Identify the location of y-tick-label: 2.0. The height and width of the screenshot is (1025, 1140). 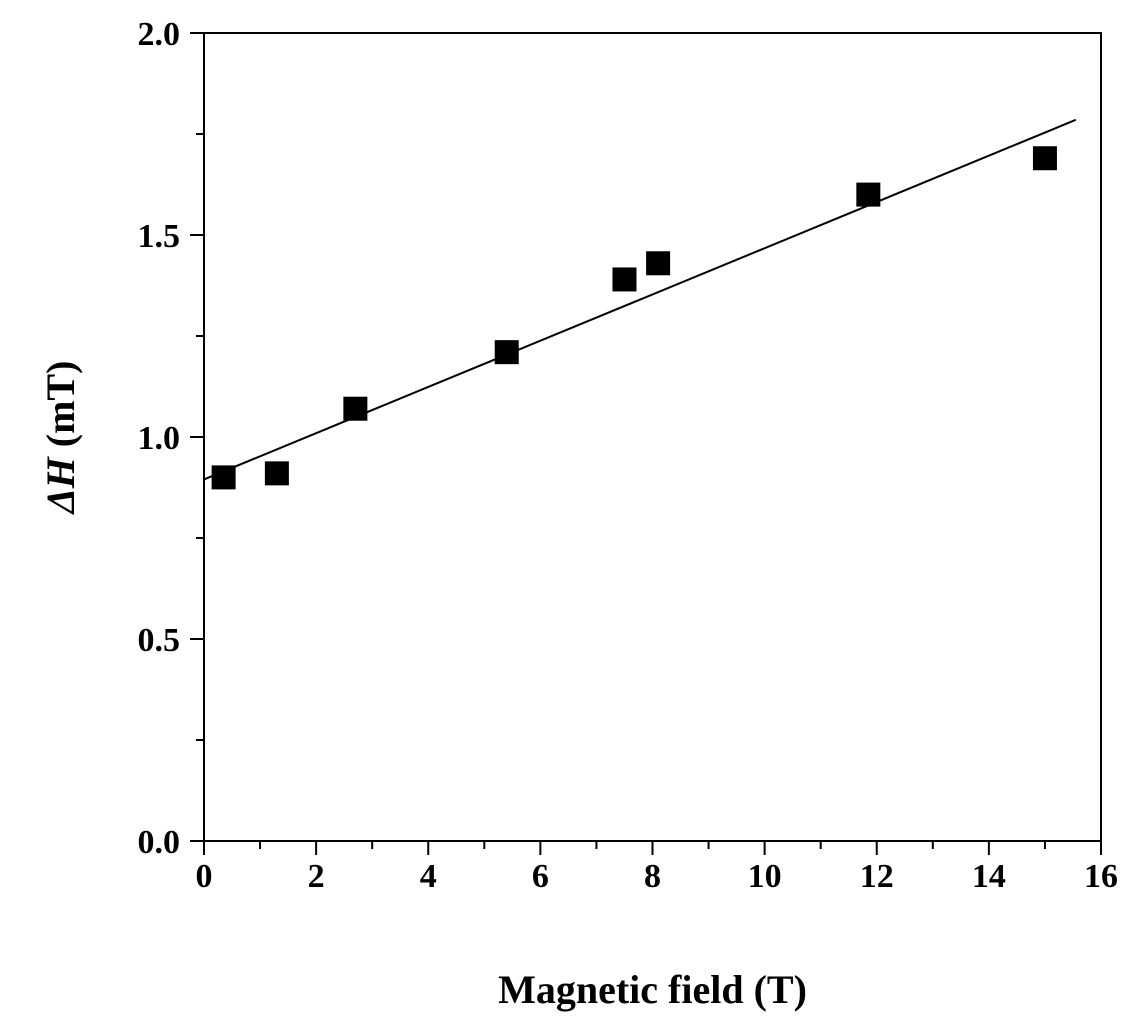
(159, 34).